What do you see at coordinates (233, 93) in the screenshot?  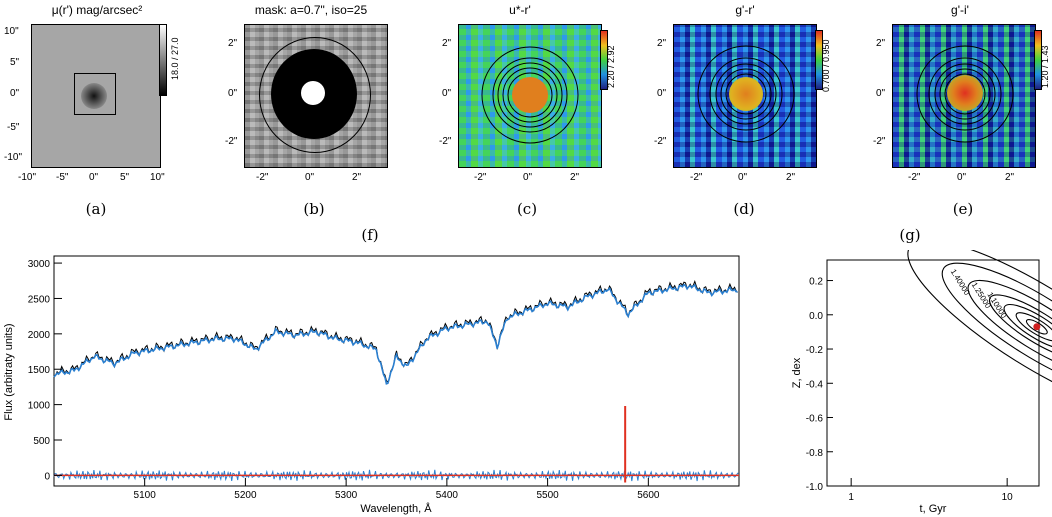 I see `panel-b-ytick: 0"` at bounding box center [233, 93].